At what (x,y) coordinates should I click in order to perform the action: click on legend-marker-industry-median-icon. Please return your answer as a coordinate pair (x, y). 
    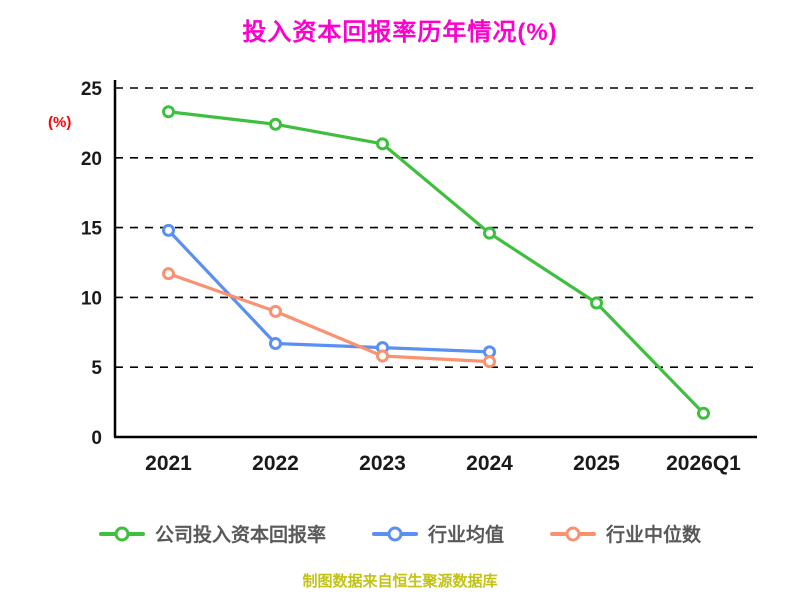
    Looking at the image, I should click on (573, 534).